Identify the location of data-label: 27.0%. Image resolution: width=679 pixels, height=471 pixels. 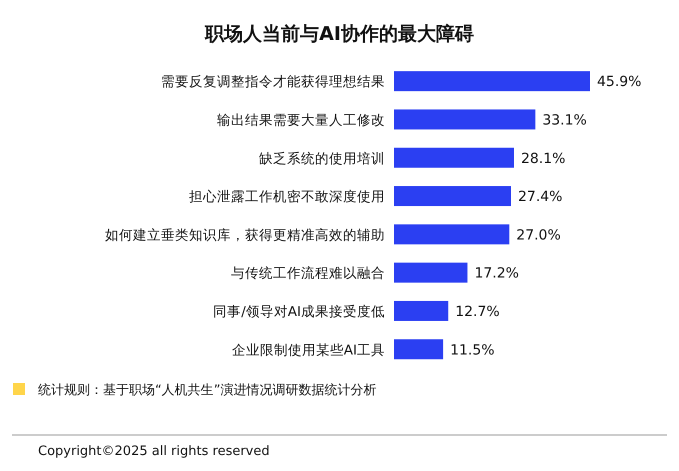
(538, 235).